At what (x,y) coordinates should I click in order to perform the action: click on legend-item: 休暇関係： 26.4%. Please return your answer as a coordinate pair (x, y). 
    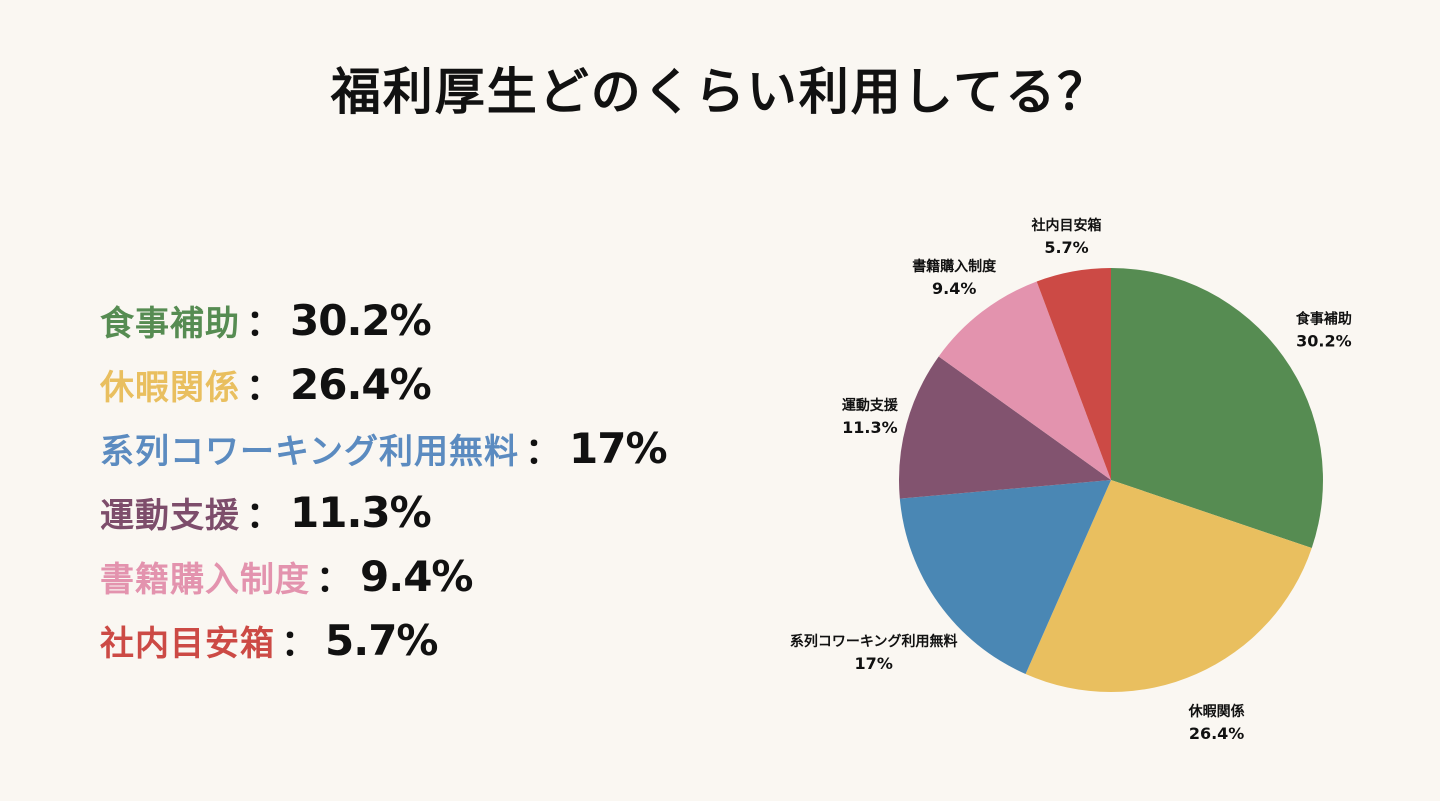
    Looking at the image, I should click on (383, 384).